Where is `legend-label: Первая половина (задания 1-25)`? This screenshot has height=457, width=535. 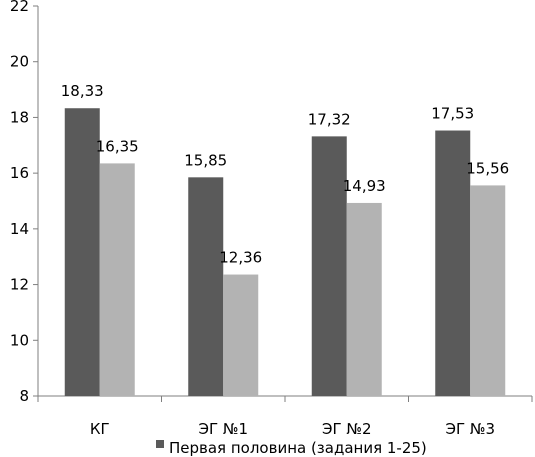
legend-label: Первая половина (задания 1-25) is located at coordinates (298, 448).